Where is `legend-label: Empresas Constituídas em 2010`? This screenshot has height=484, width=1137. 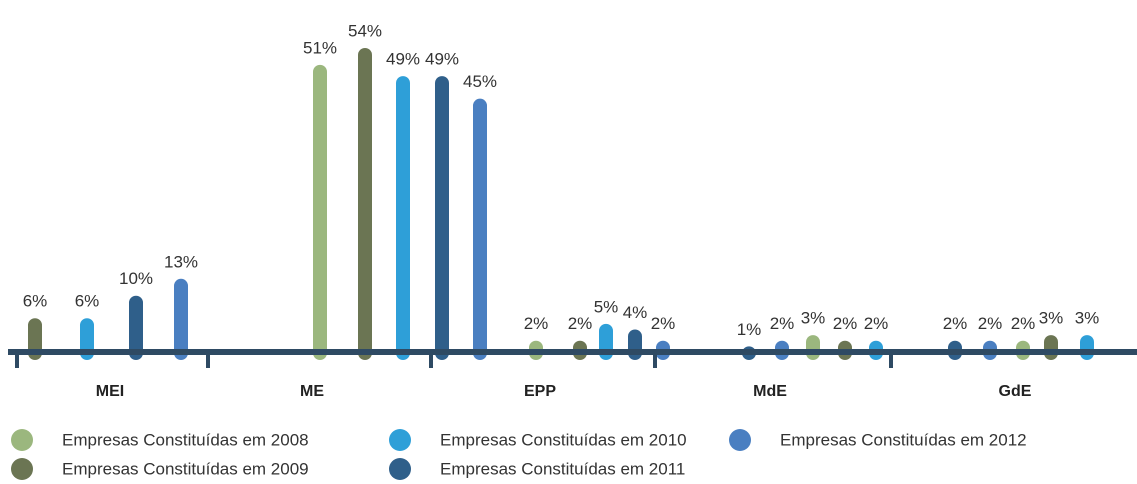
legend-label: Empresas Constituídas em 2010 is located at coordinates (563, 439).